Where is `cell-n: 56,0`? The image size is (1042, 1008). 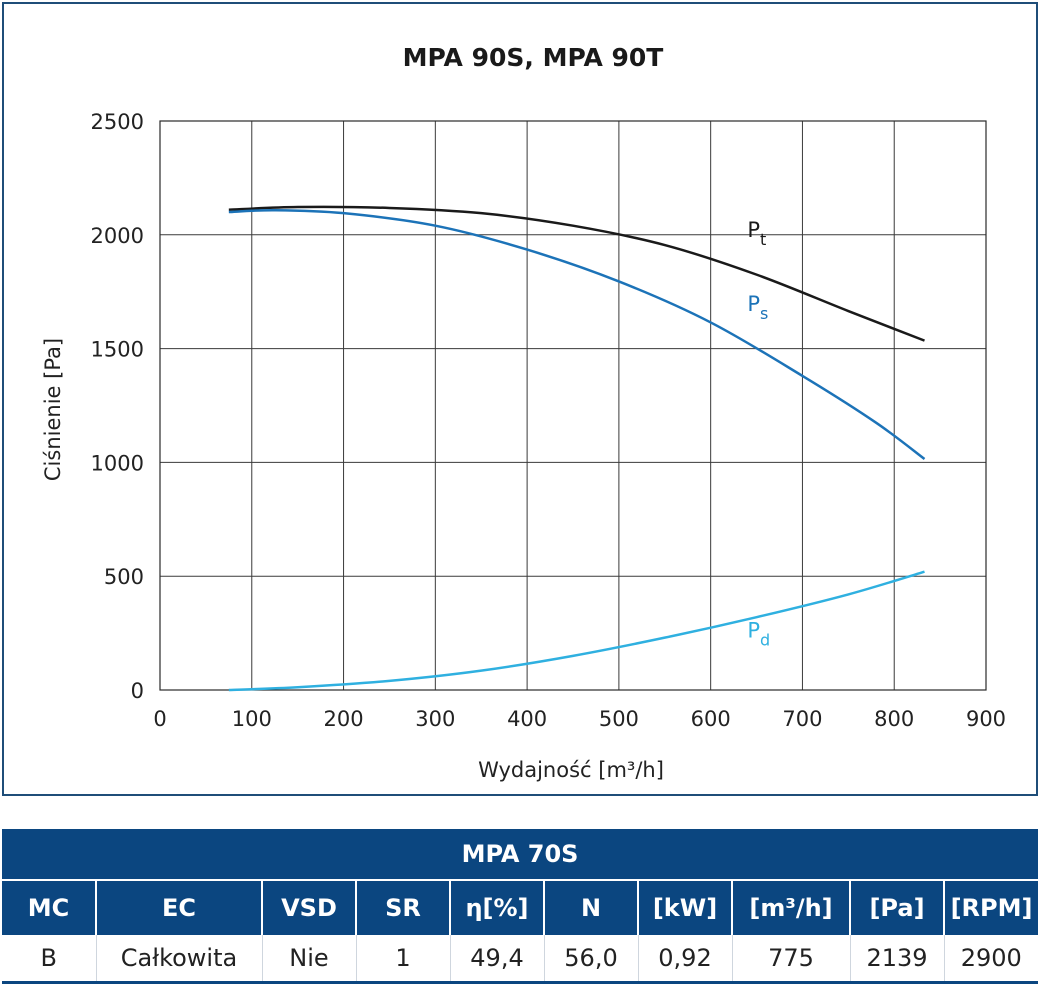 cell-n: 56,0 is located at coordinates (590, 959).